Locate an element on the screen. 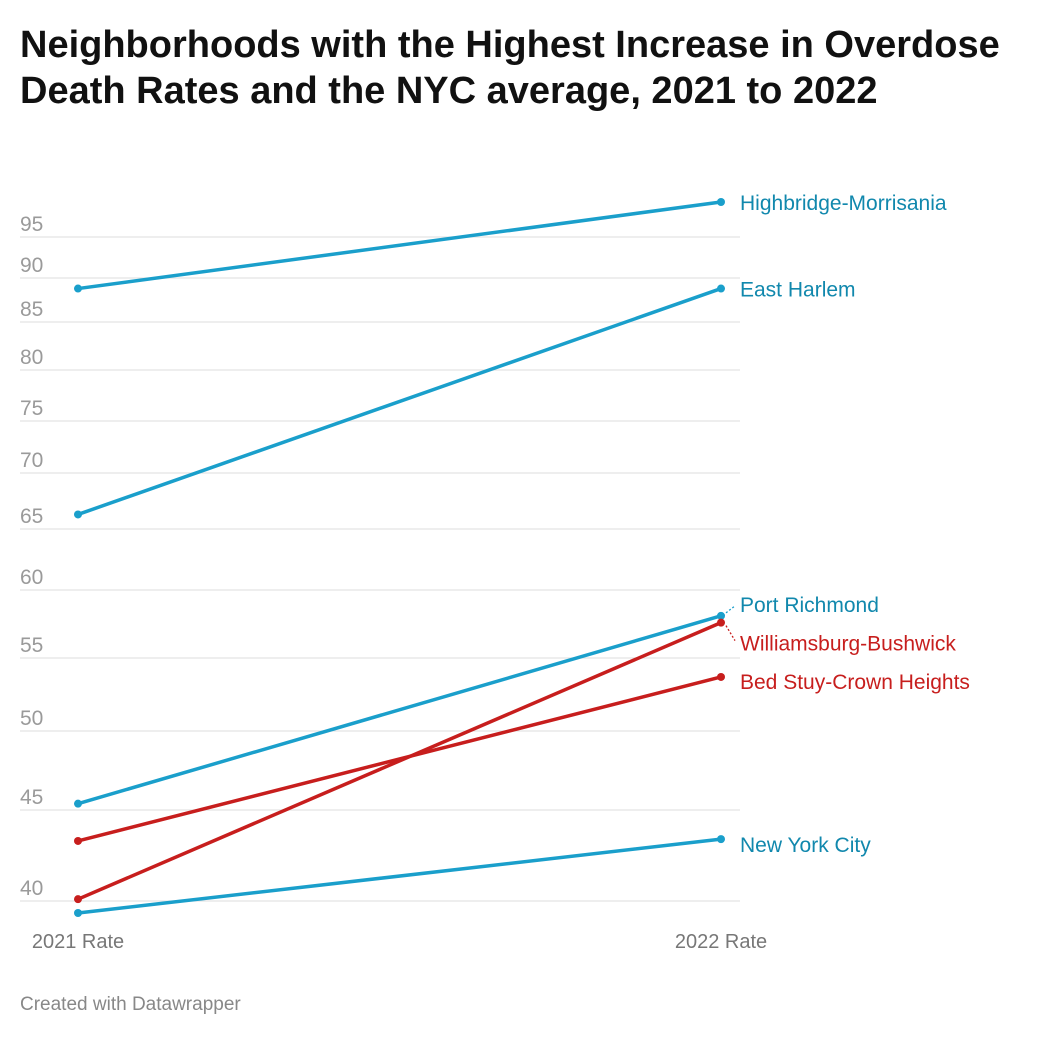  y-tick-label: 95 is located at coordinates (31, 224).